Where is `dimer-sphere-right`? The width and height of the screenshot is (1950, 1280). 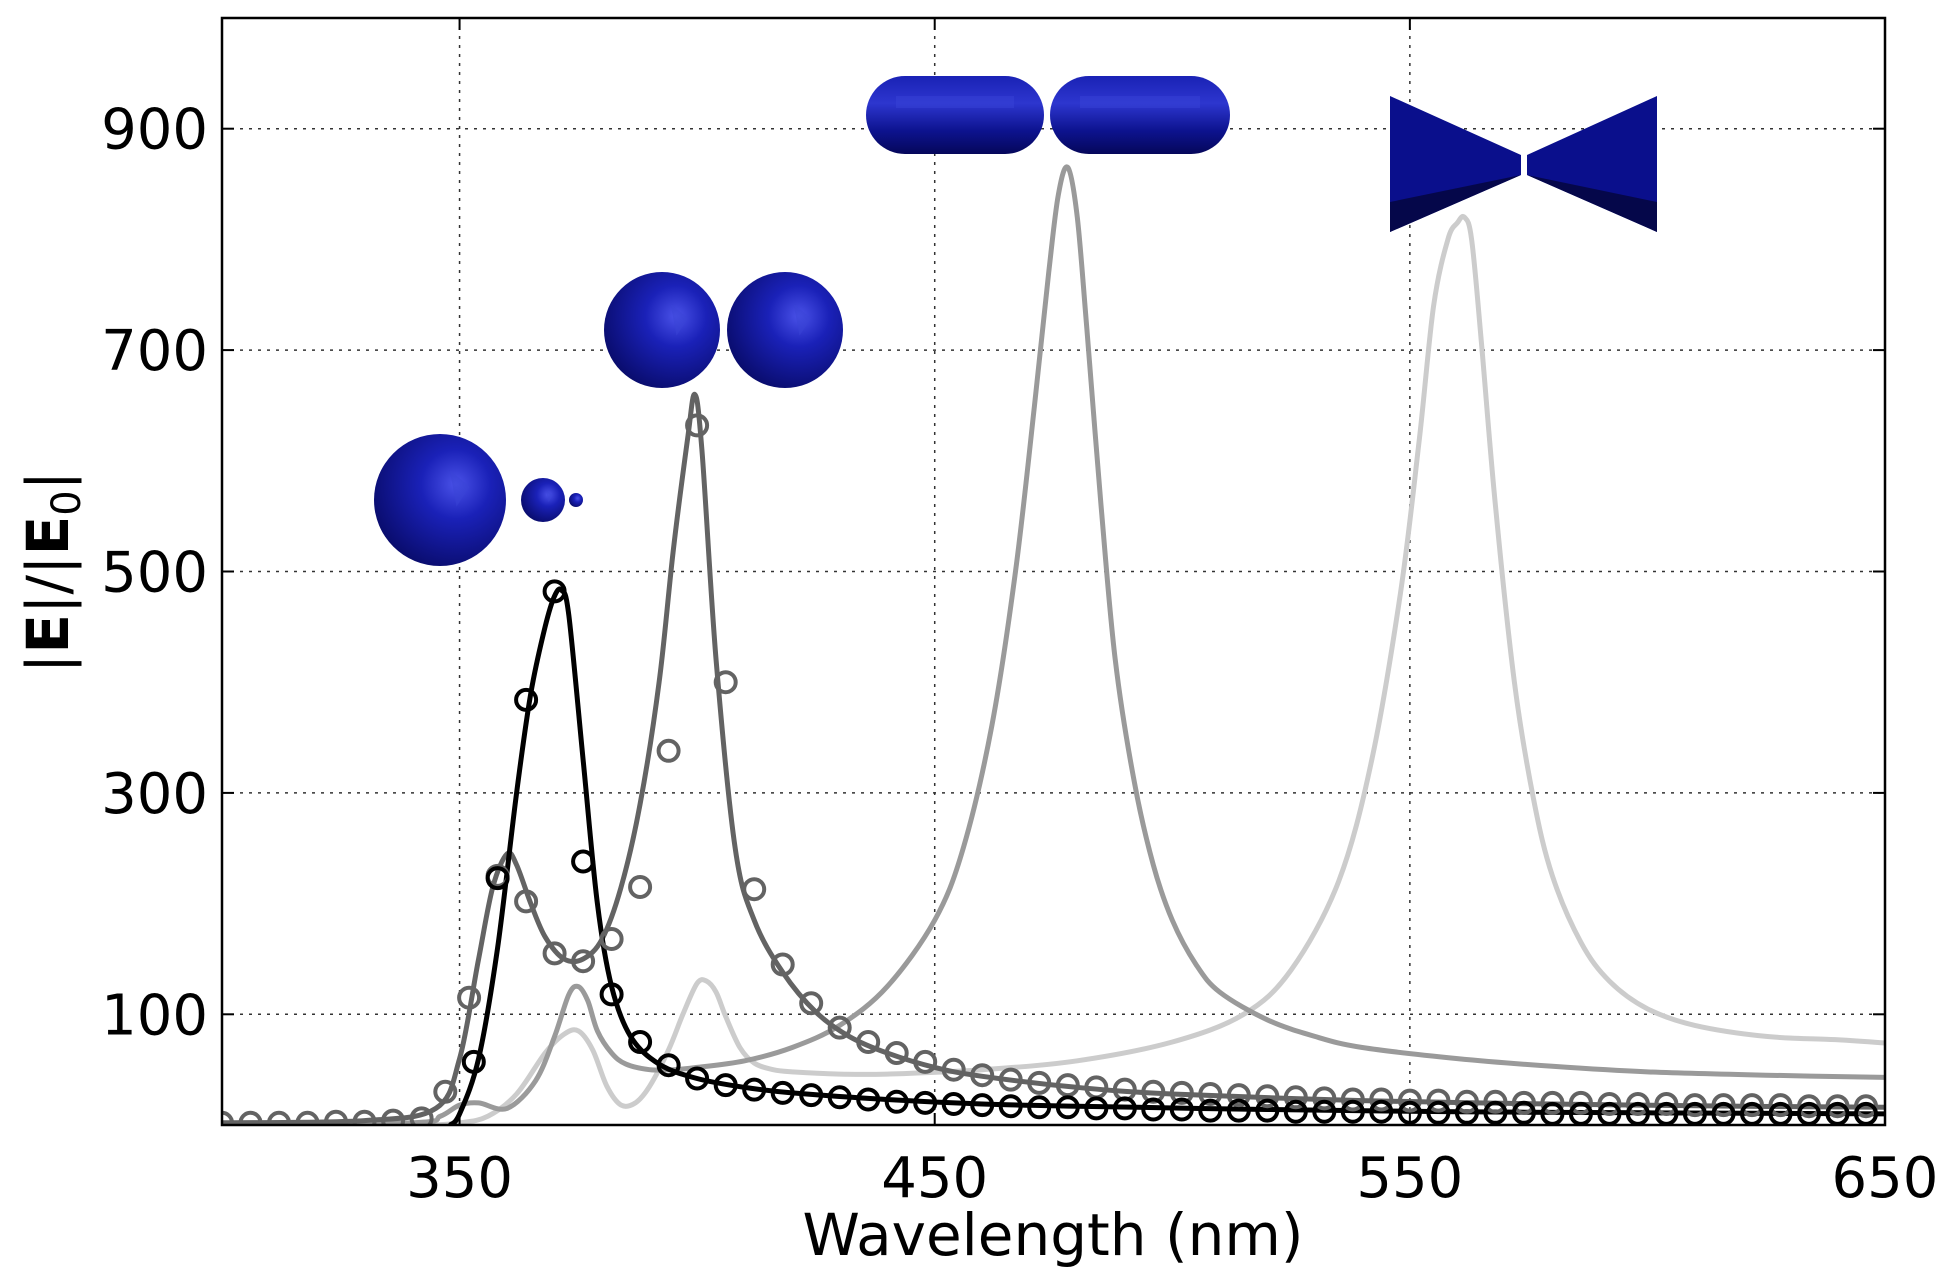
dimer-sphere-right is located at coordinates (785, 330).